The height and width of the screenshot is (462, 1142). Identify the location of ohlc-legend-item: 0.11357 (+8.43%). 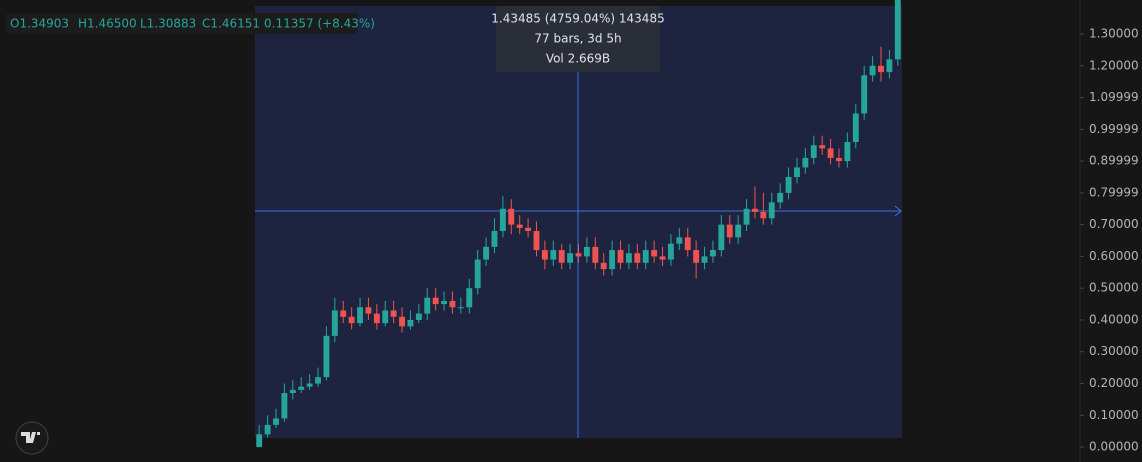
(319, 24).